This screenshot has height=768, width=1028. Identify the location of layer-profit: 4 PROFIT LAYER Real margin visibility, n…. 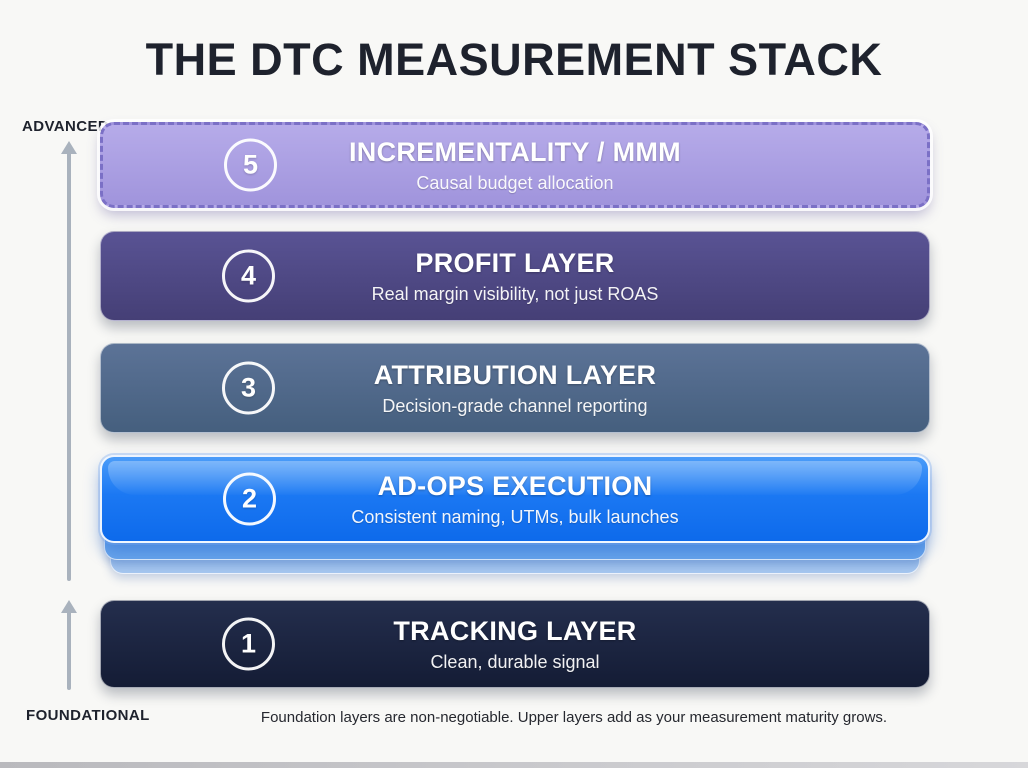
(515, 276).